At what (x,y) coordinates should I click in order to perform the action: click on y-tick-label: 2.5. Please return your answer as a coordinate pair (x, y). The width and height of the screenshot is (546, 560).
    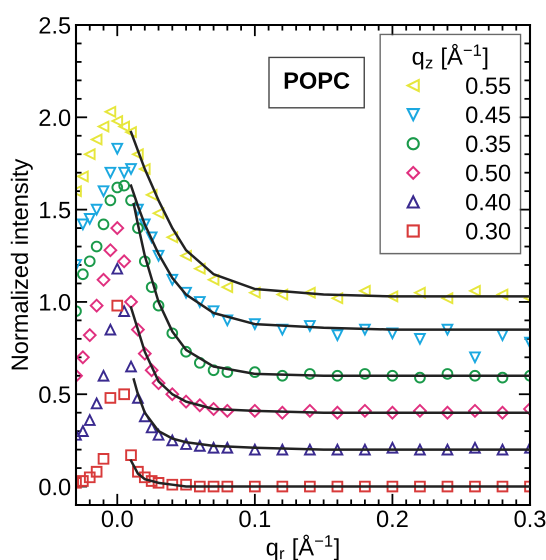
    Looking at the image, I should click on (55, 25).